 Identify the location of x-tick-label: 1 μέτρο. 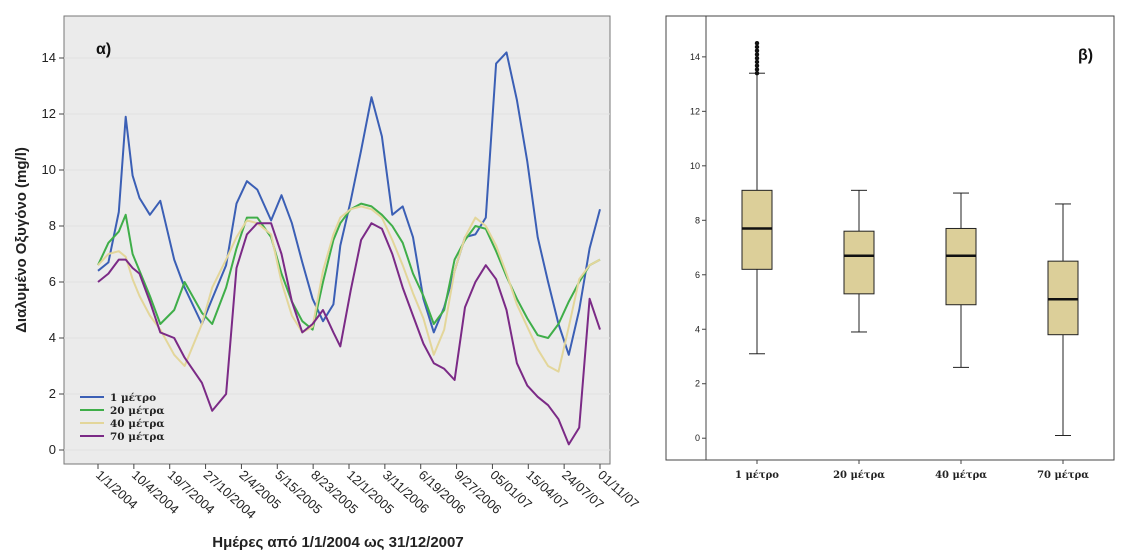
(757, 475).